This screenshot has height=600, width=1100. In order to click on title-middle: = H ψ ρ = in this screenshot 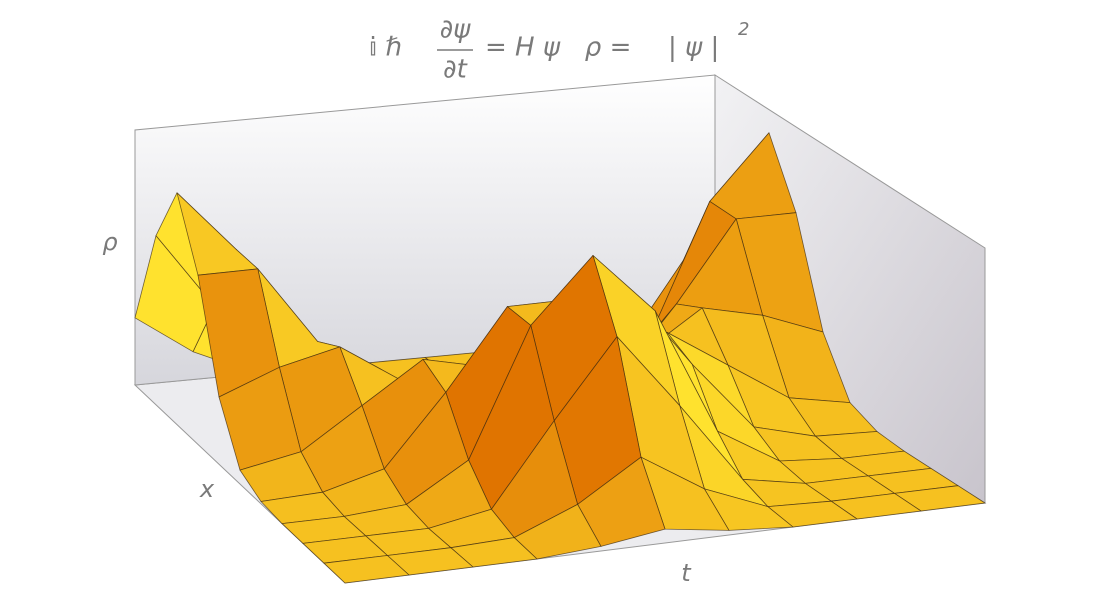, I will do `click(558, 48)`.